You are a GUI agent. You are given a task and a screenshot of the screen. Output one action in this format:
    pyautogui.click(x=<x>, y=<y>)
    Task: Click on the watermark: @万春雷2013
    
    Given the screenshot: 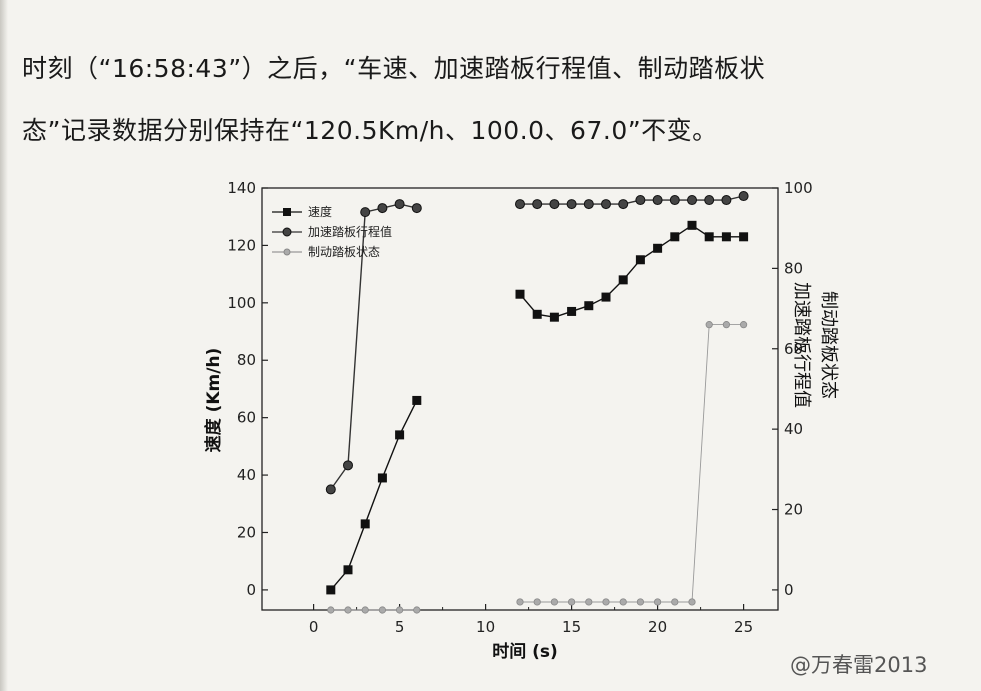 What is the action you would take?
    pyautogui.click(x=859, y=665)
    